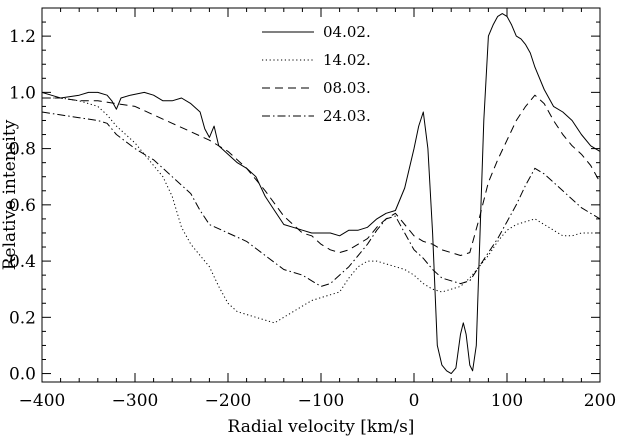 This screenshot has height=438, width=620. Describe the element at coordinates (22, 375) in the screenshot. I see `y-tick-label: 0.0` at that location.